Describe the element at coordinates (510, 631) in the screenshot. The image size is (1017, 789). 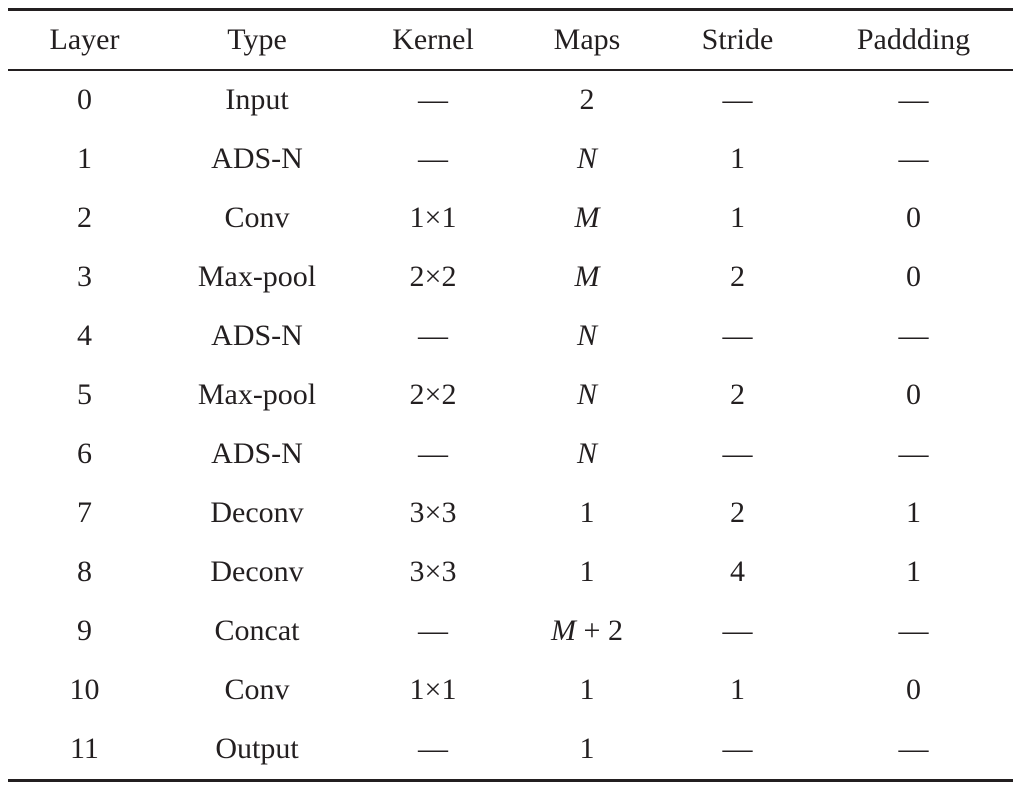
I see `table-row: 9 Concat — M + 2 — —` at that location.